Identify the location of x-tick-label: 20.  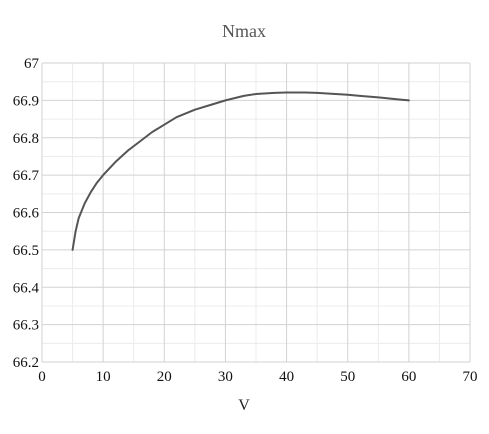
(164, 377).